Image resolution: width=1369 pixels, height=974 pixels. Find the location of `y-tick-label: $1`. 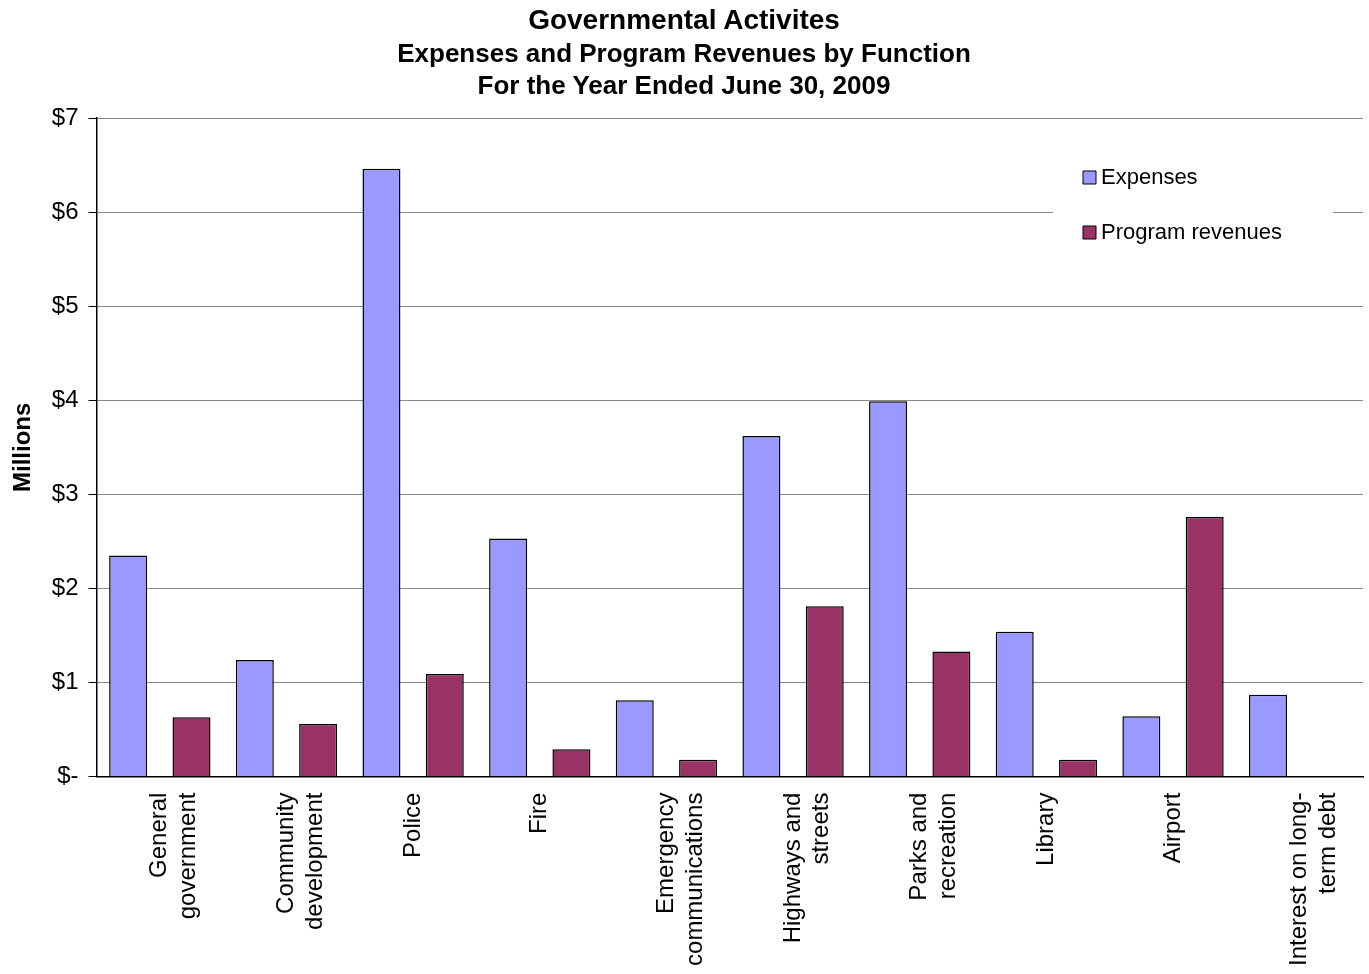

y-tick-label: $1 is located at coordinates (65, 681).